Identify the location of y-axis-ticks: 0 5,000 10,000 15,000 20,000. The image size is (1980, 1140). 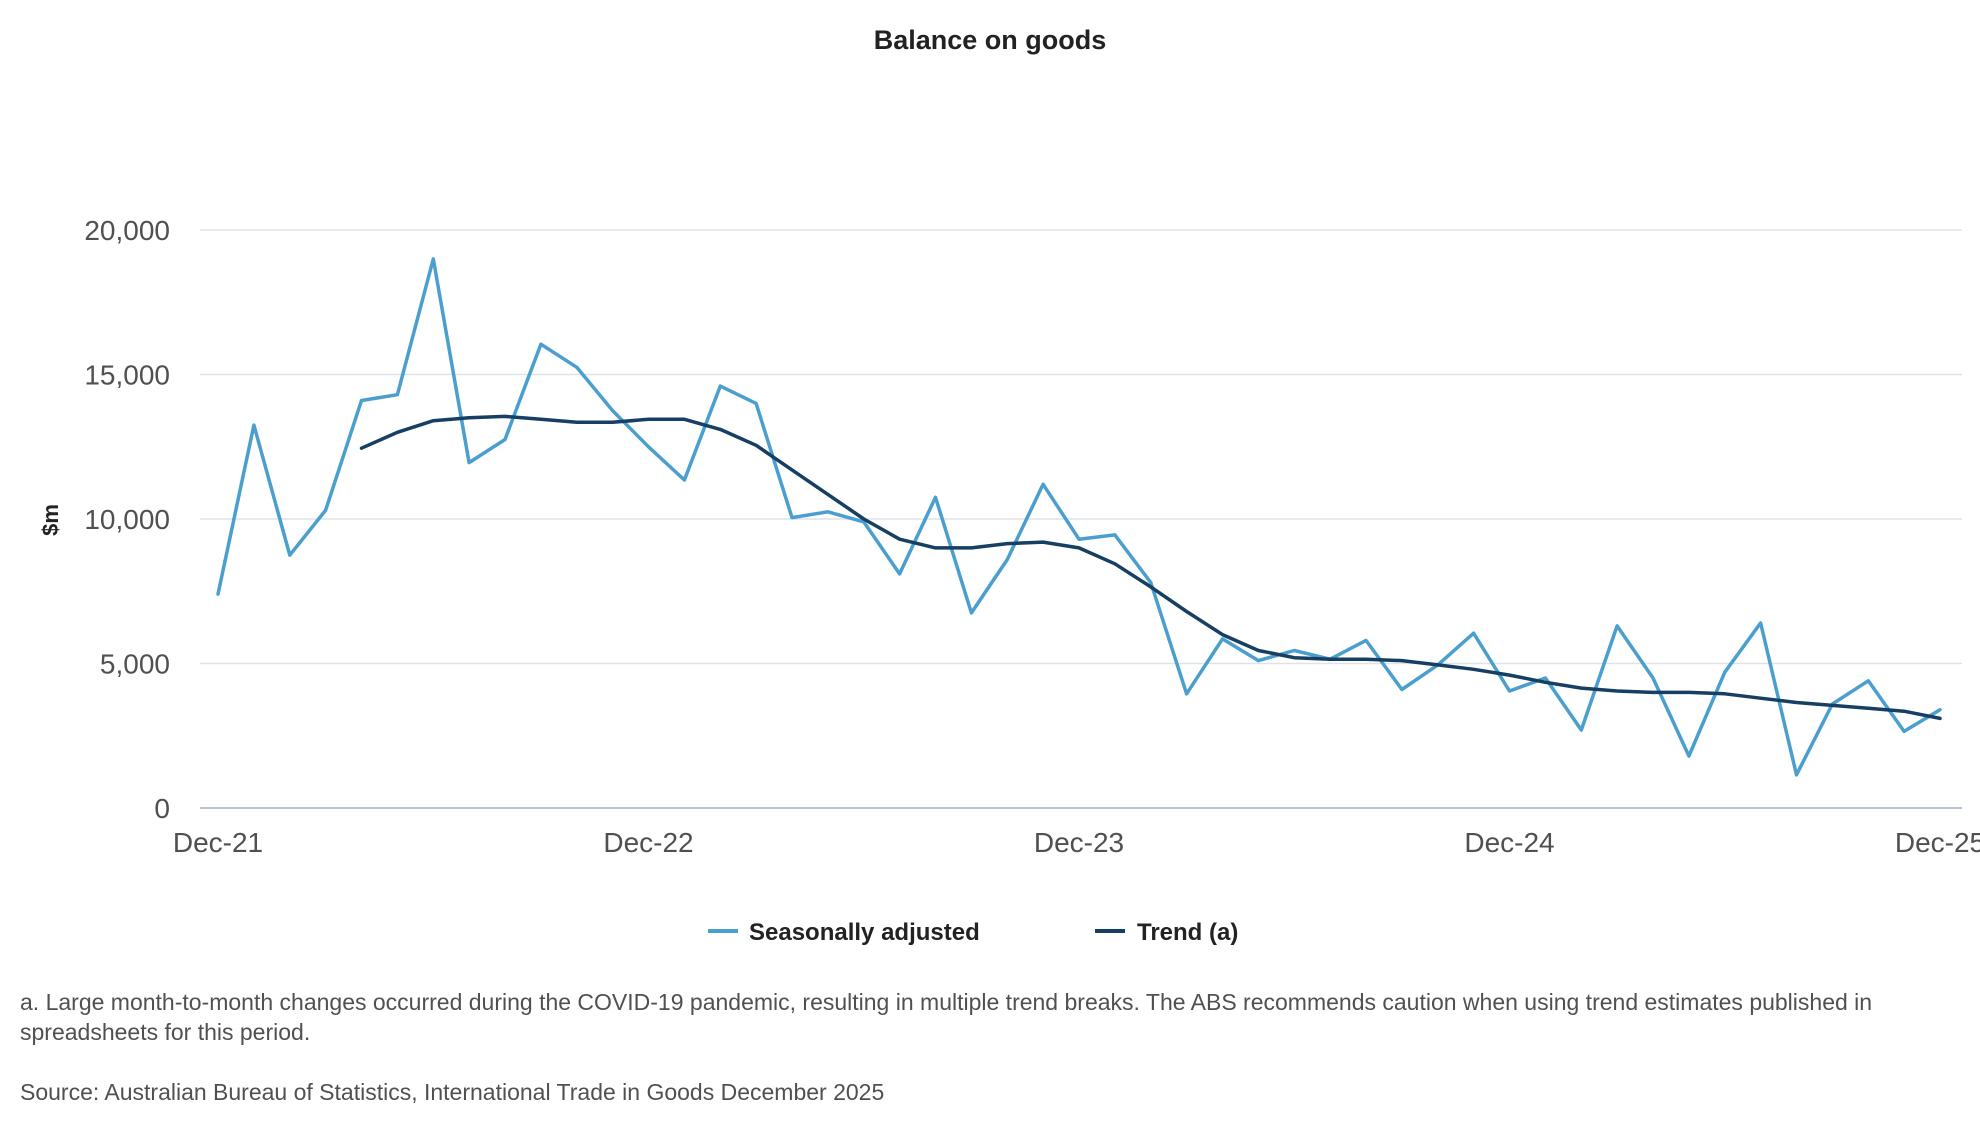
(127, 519).